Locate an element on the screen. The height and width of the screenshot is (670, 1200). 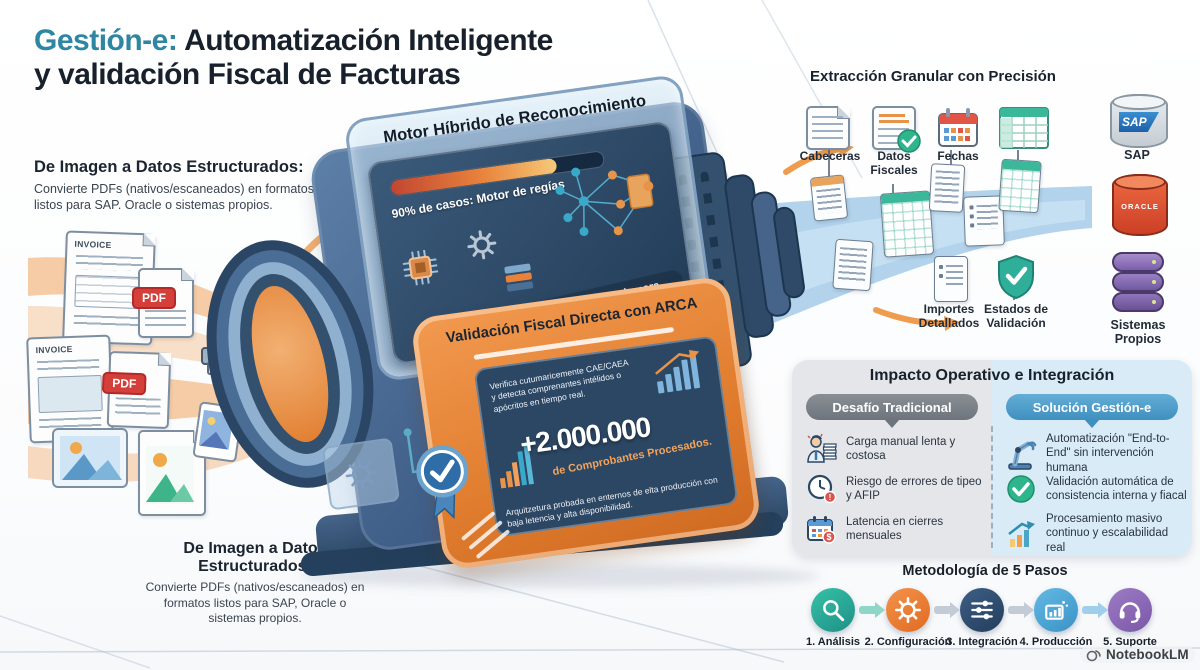
calendar-dollar-icon: $ is located at coordinates (821, 529).